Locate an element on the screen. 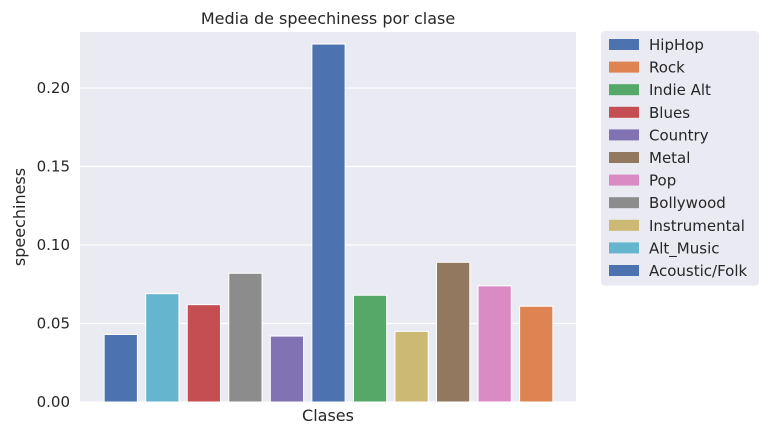 This screenshot has height=435, width=766. y-tick-label: 0.00 is located at coordinates (53, 402).